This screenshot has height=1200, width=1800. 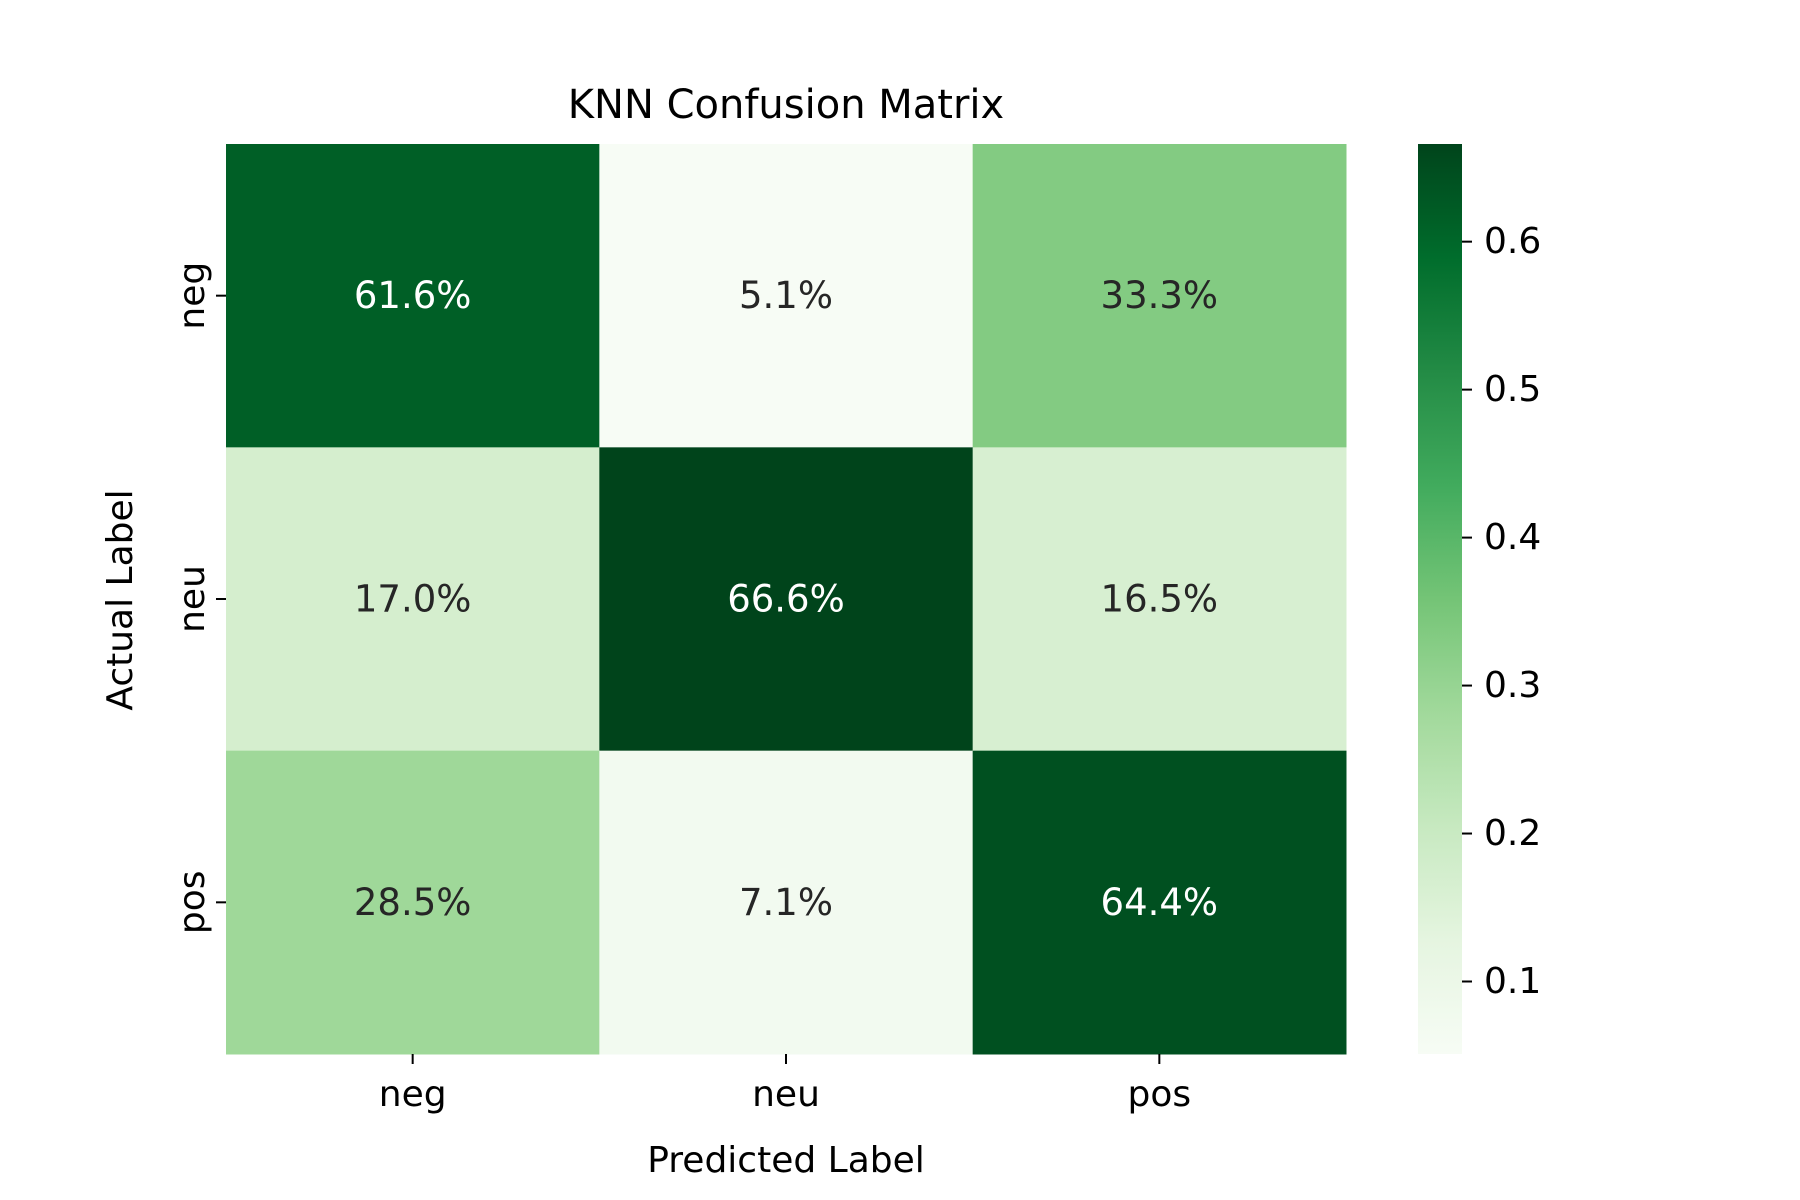 I want to click on heatmap-cell-neu-pos, so click(x=1159, y=599).